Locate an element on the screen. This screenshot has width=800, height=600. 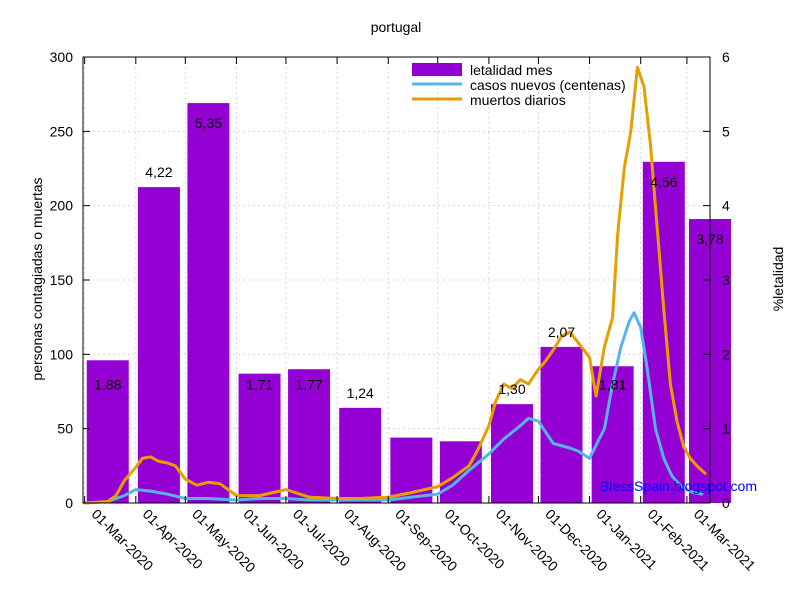
bar-value-label: 1,88 is located at coordinates (107, 385).